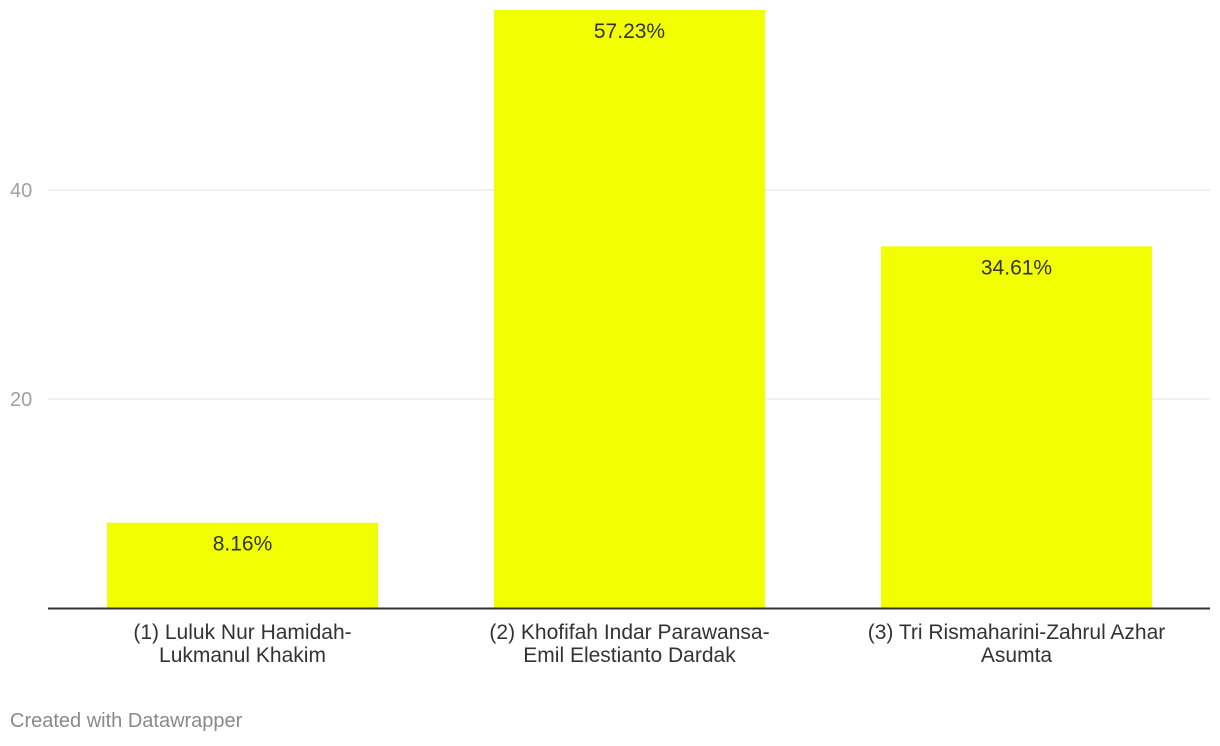 This screenshot has height=746, width=1220. What do you see at coordinates (21, 191) in the screenshot?
I see `y-tick-label-40: 40` at bounding box center [21, 191].